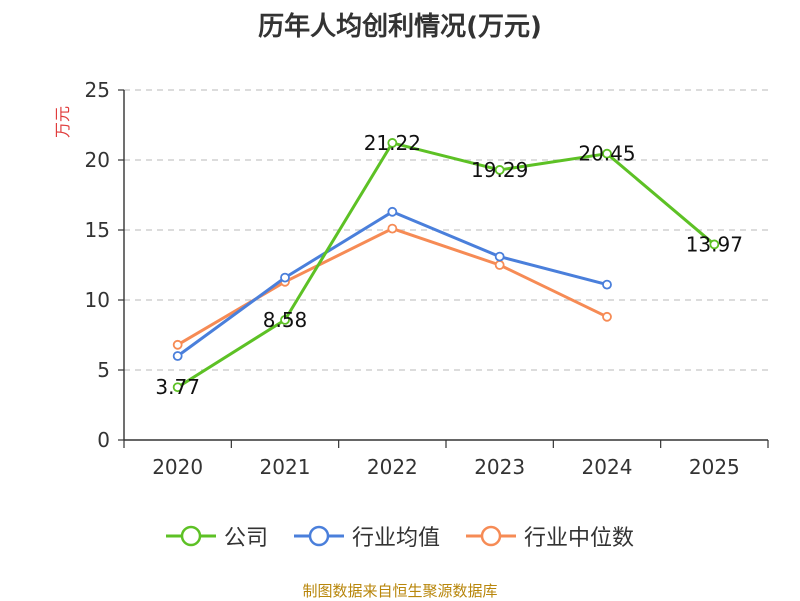  I want to click on data-label: 19.29, so click(499, 170).